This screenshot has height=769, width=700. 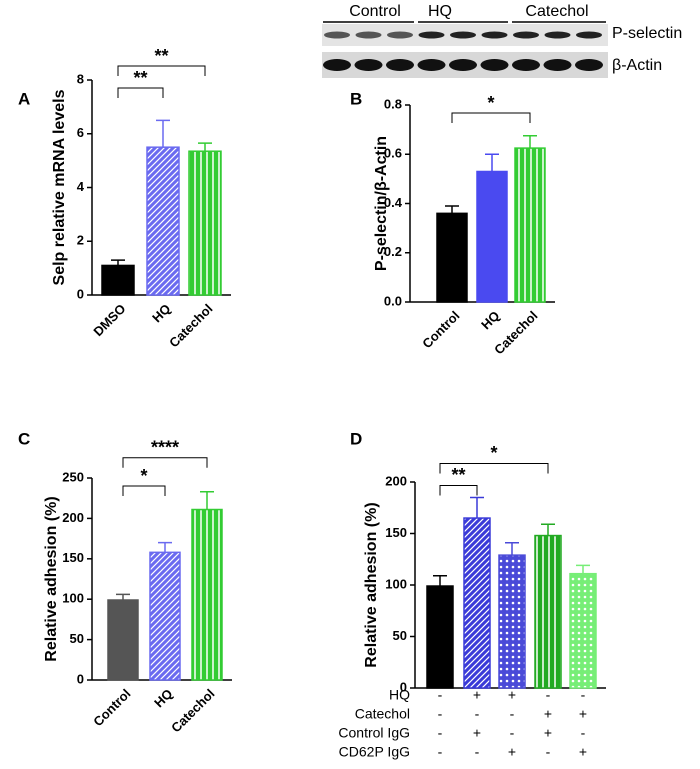 What do you see at coordinates (463, 51) in the screenshot?
I see `blot-bands` at bounding box center [463, 51].